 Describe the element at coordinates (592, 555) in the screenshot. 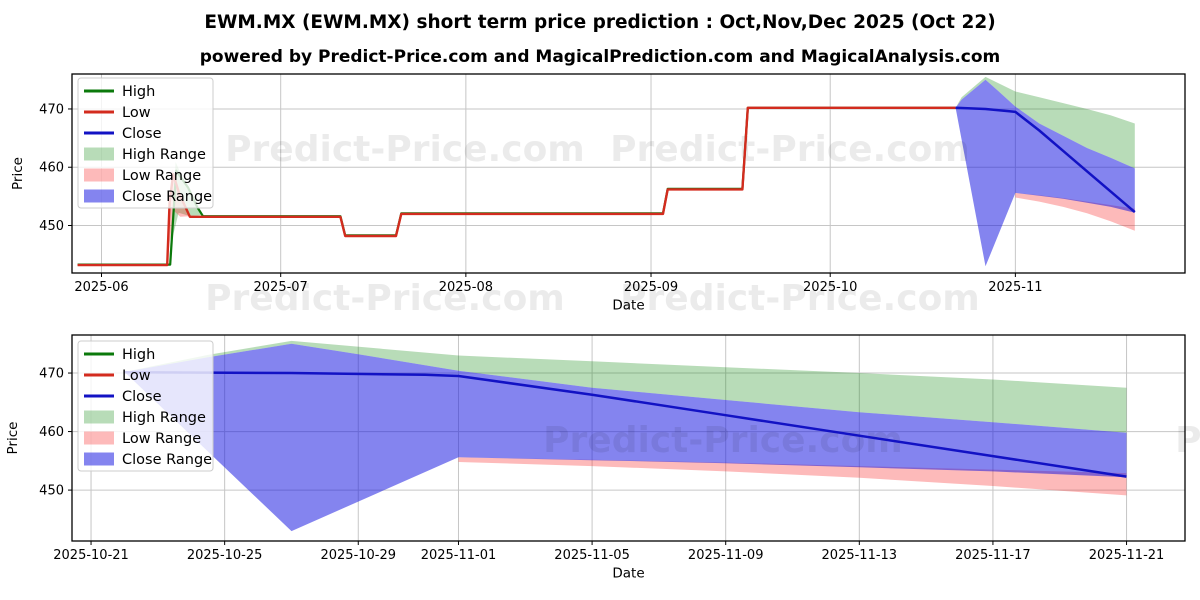

I see `x-tick-label: 2025-11-05` at that location.